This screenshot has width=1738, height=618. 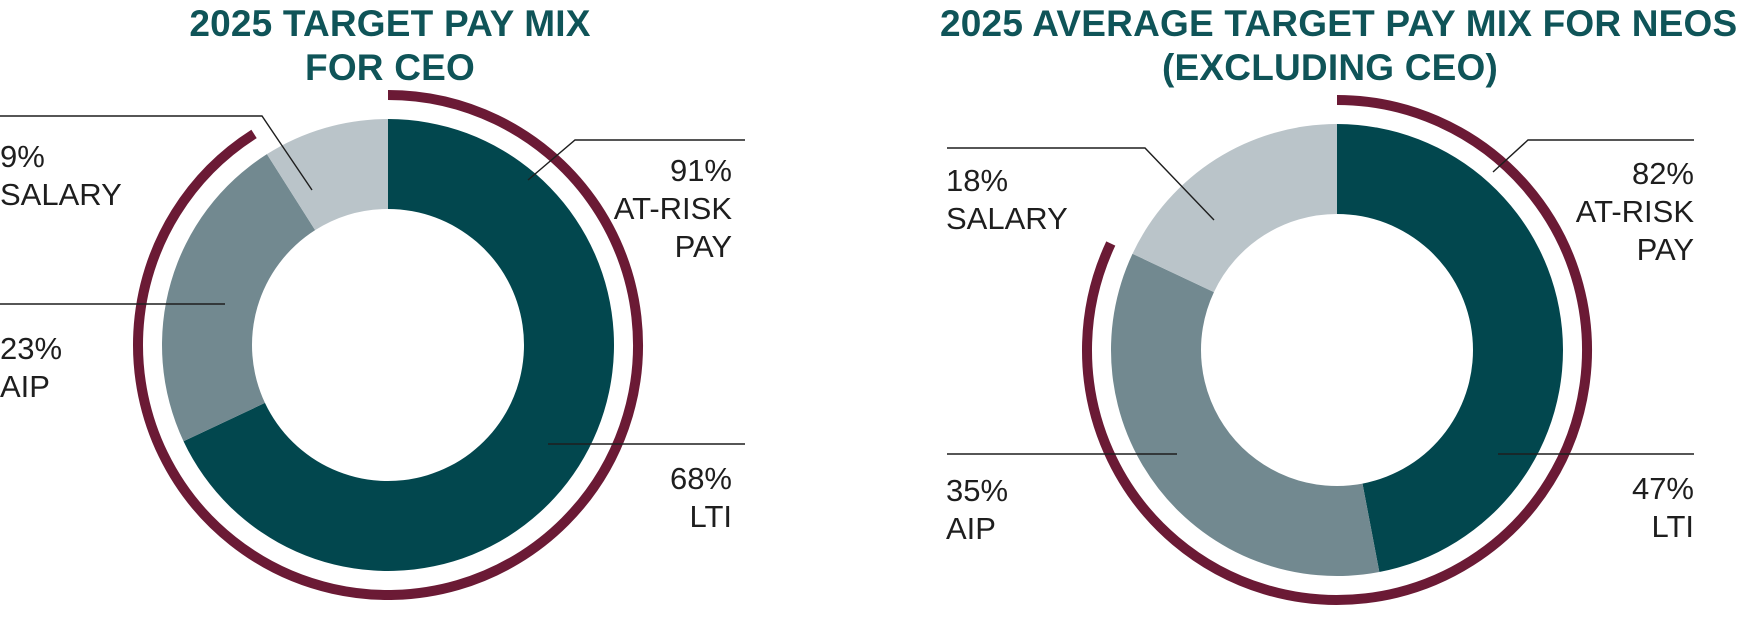 I want to click on salary-label: 9% SALARY, so click(x=61, y=176).